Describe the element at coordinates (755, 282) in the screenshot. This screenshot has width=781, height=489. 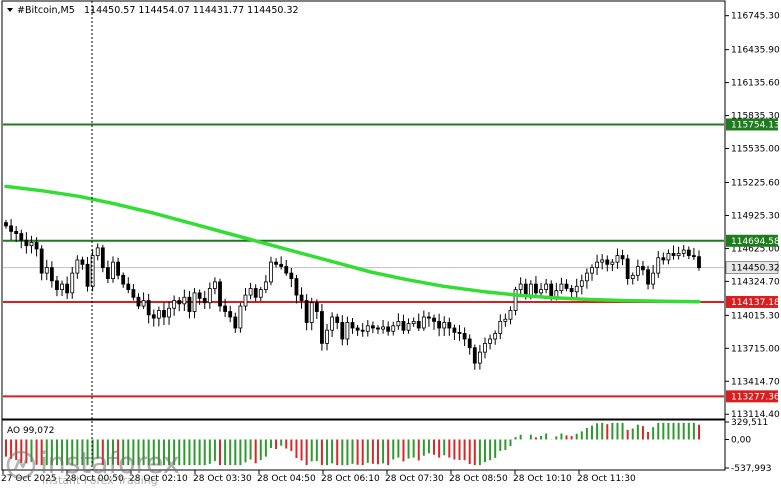
I see `price-tick-label: 114324.70` at that location.